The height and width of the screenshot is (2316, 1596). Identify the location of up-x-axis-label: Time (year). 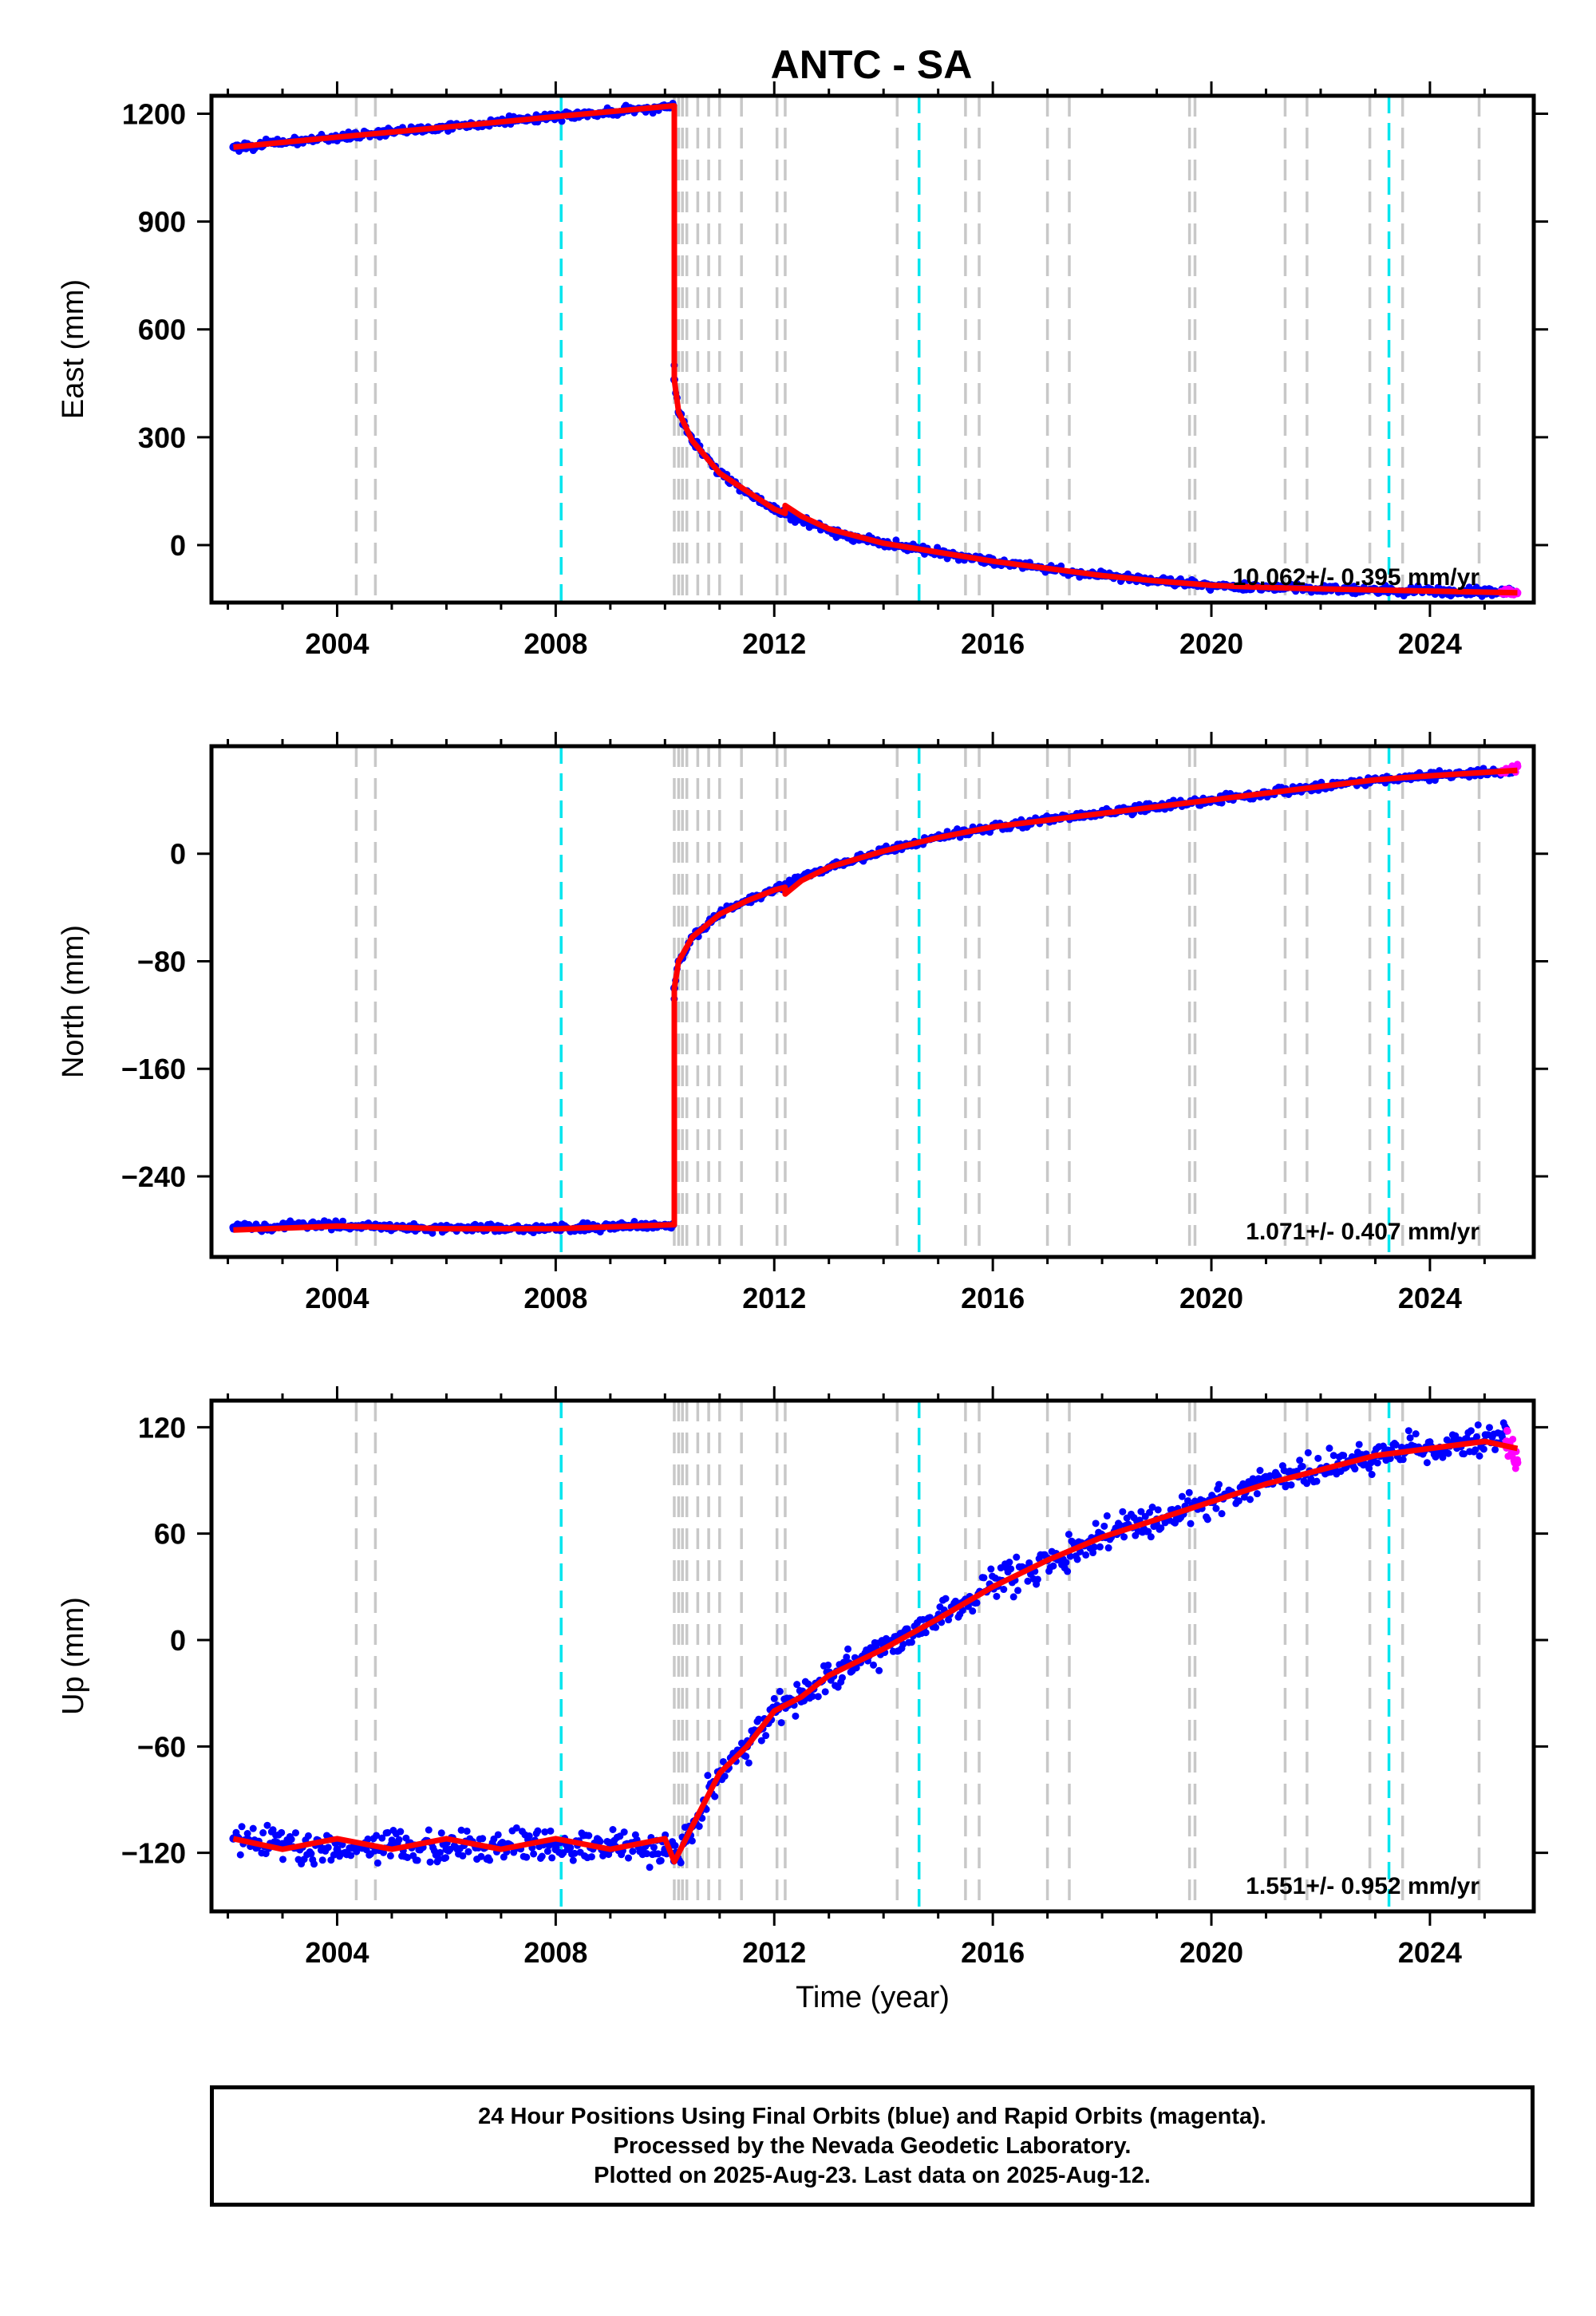
(873, 1997).